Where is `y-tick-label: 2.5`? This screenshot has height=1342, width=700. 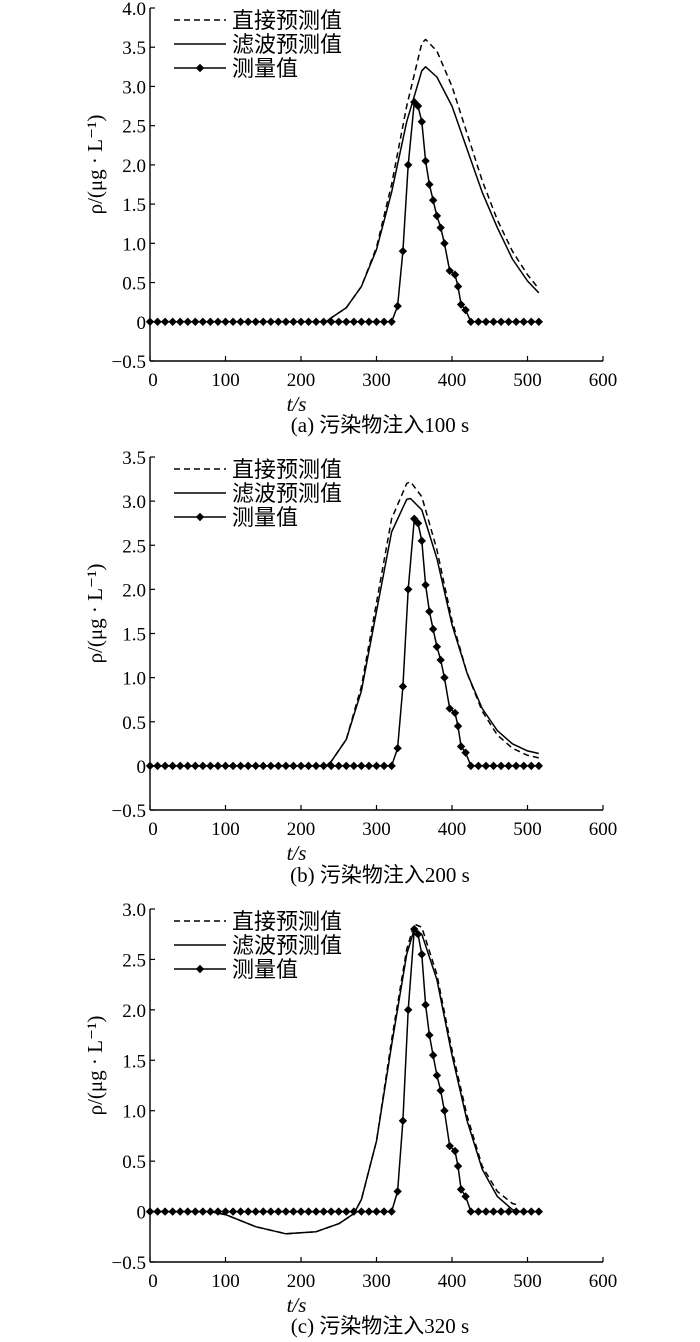 y-tick-label: 2.5 is located at coordinates (134, 546).